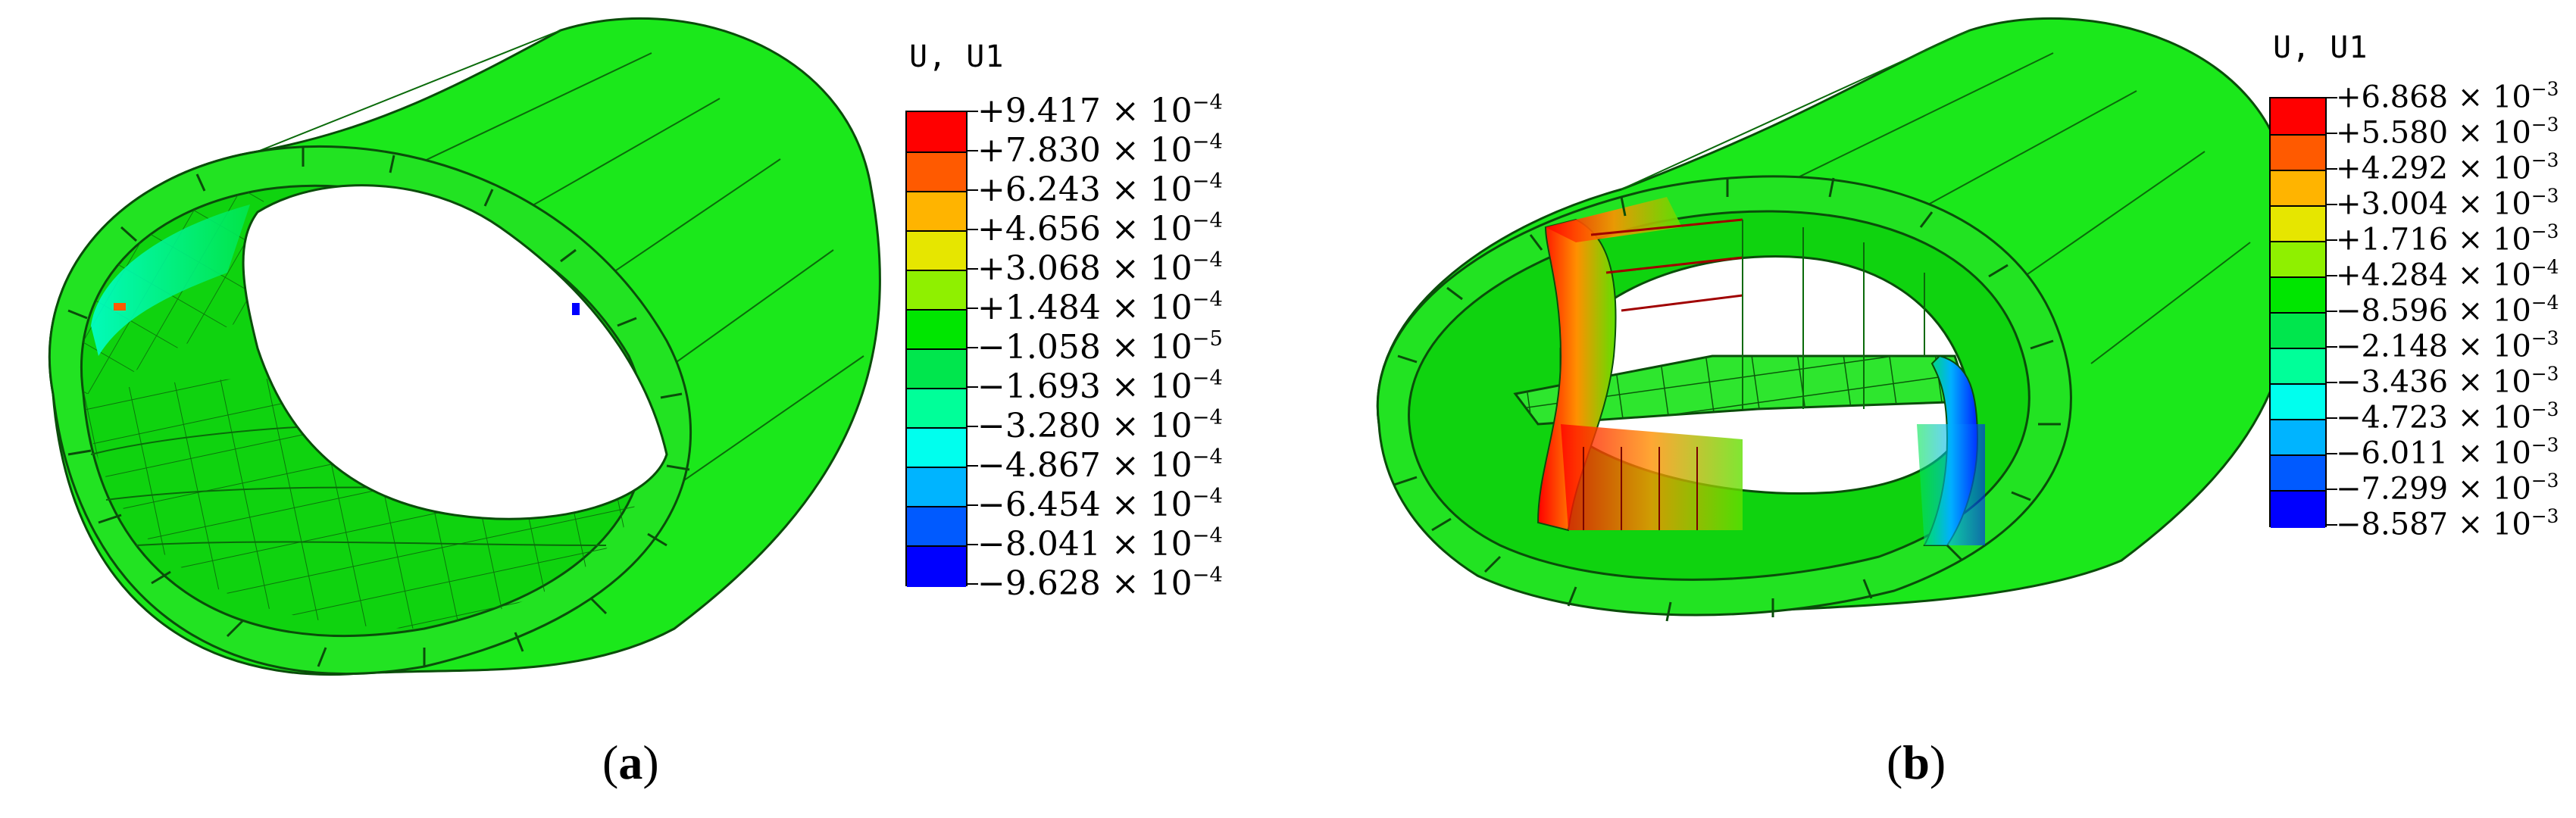  I want to click on legend-label: +6.243 × 10−4, so click(1100, 189).